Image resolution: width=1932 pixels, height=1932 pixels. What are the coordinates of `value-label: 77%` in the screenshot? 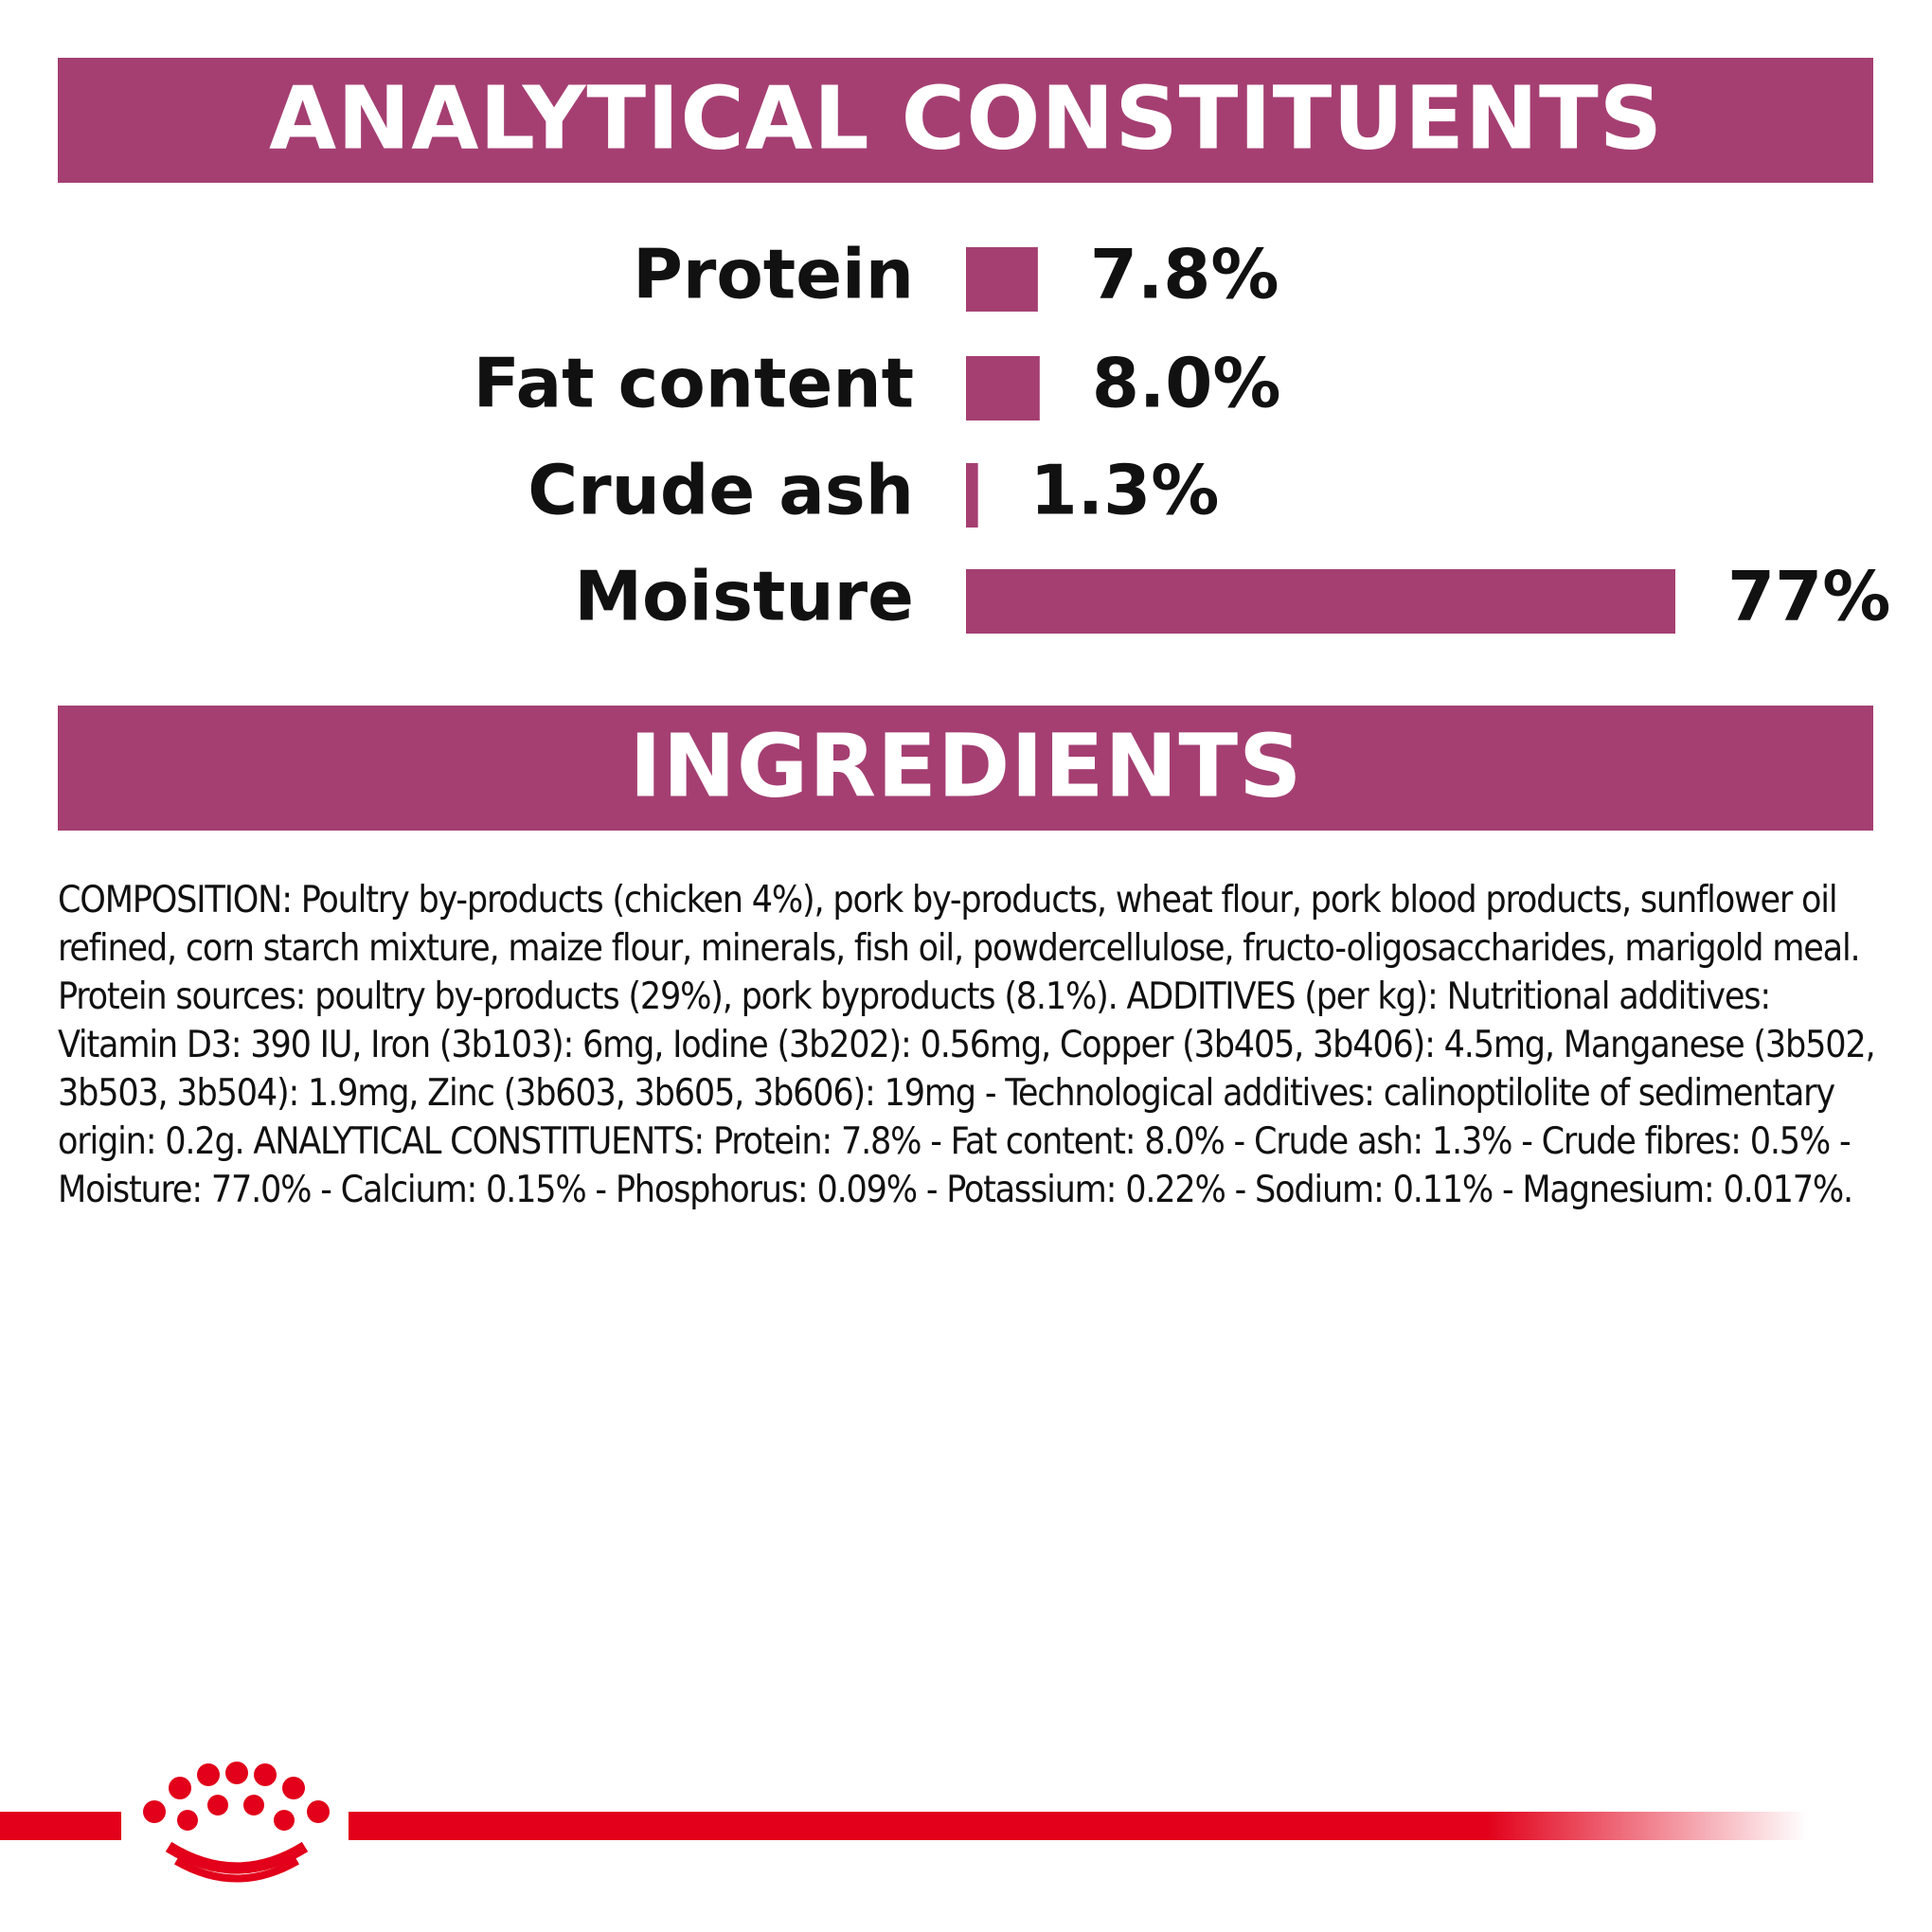 It's located at (1808, 596).